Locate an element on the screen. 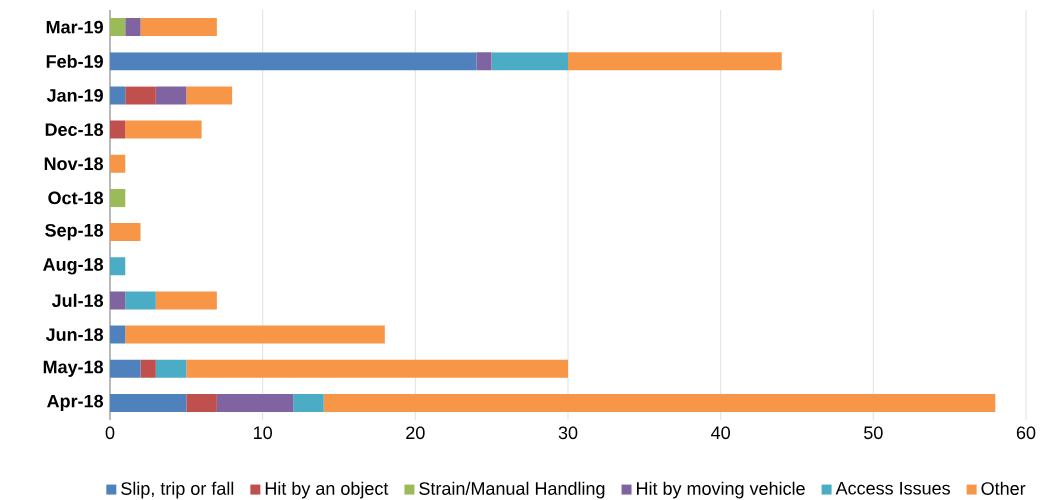 The width and height of the screenshot is (1056, 500). y-tick-label: Sep-18 is located at coordinates (74, 232).